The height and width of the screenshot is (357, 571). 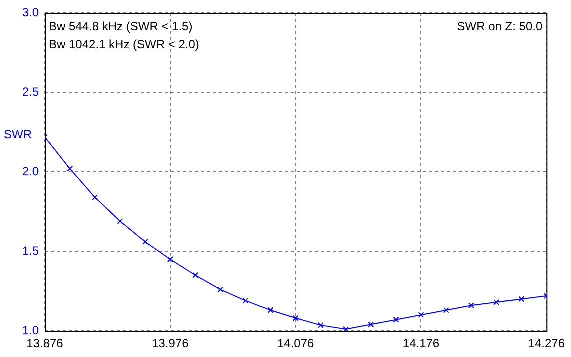 What do you see at coordinates (31, 91) in the screenshot?
I see `y-tick-label: 2.5` at bounding box center [31, 91].